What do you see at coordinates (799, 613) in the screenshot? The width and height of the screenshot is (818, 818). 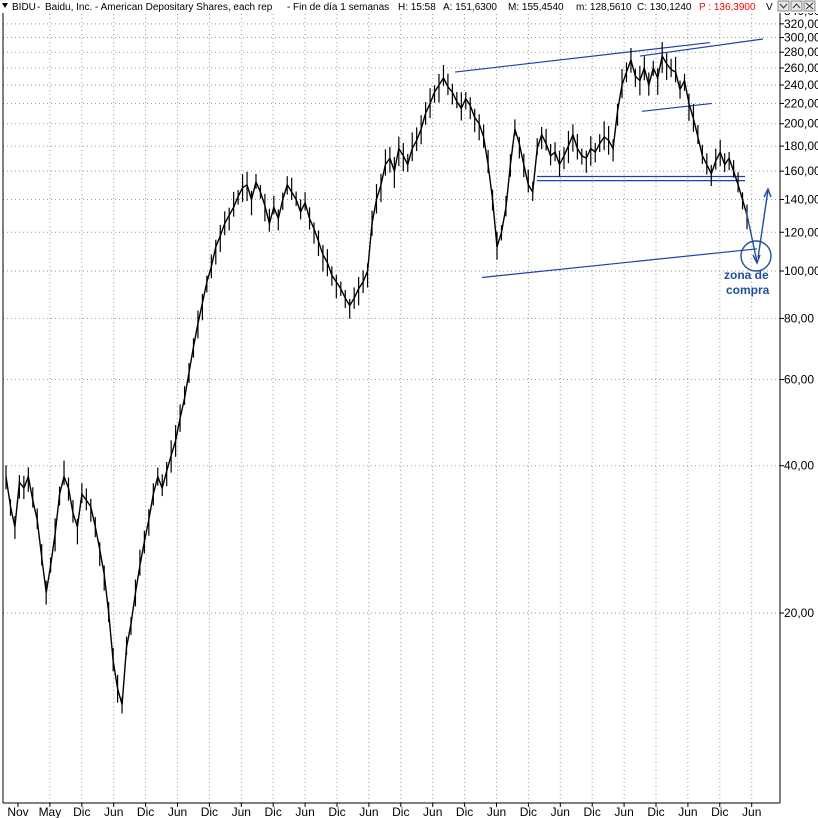 I see `y-tick-label: 20,00` at bounding box center [799, 613].